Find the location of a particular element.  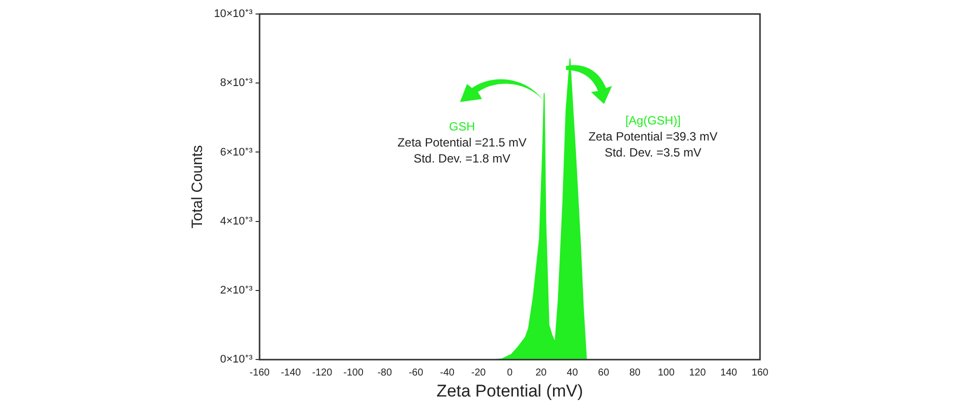

x-tick-label: -100 is located at coordinates (353, 372).